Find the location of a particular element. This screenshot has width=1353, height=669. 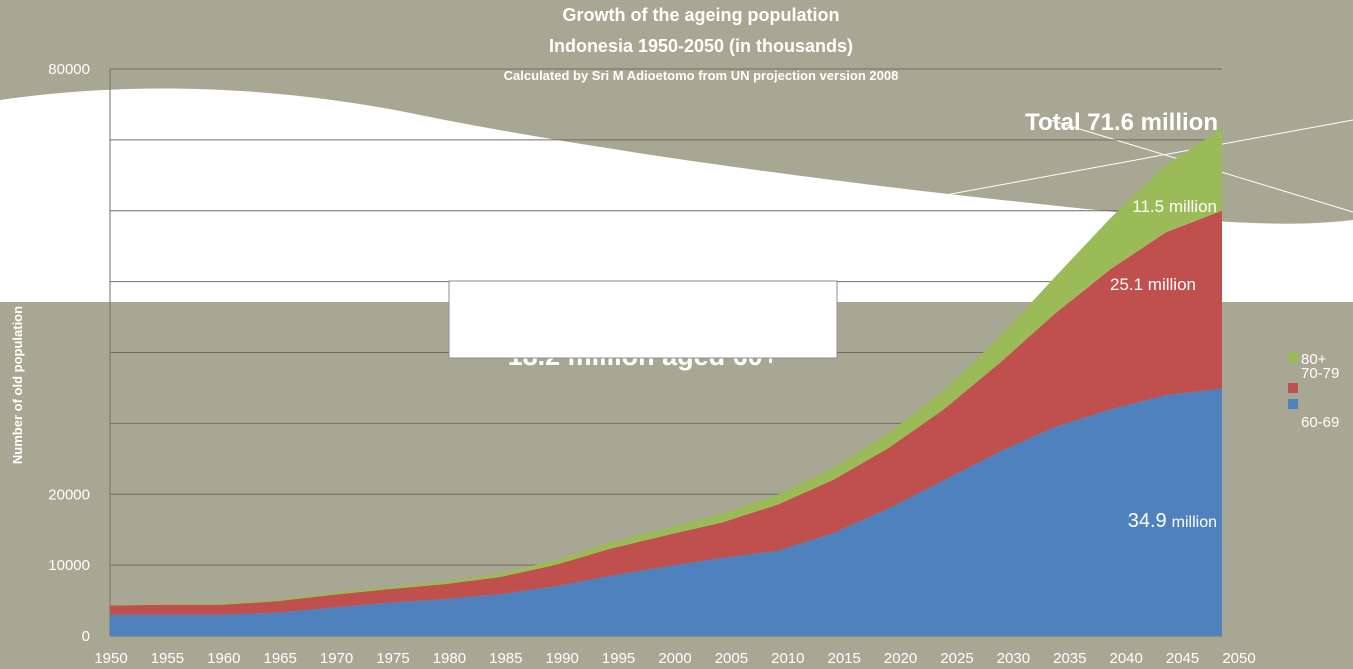

textbox is located at coordinates (643, 319).